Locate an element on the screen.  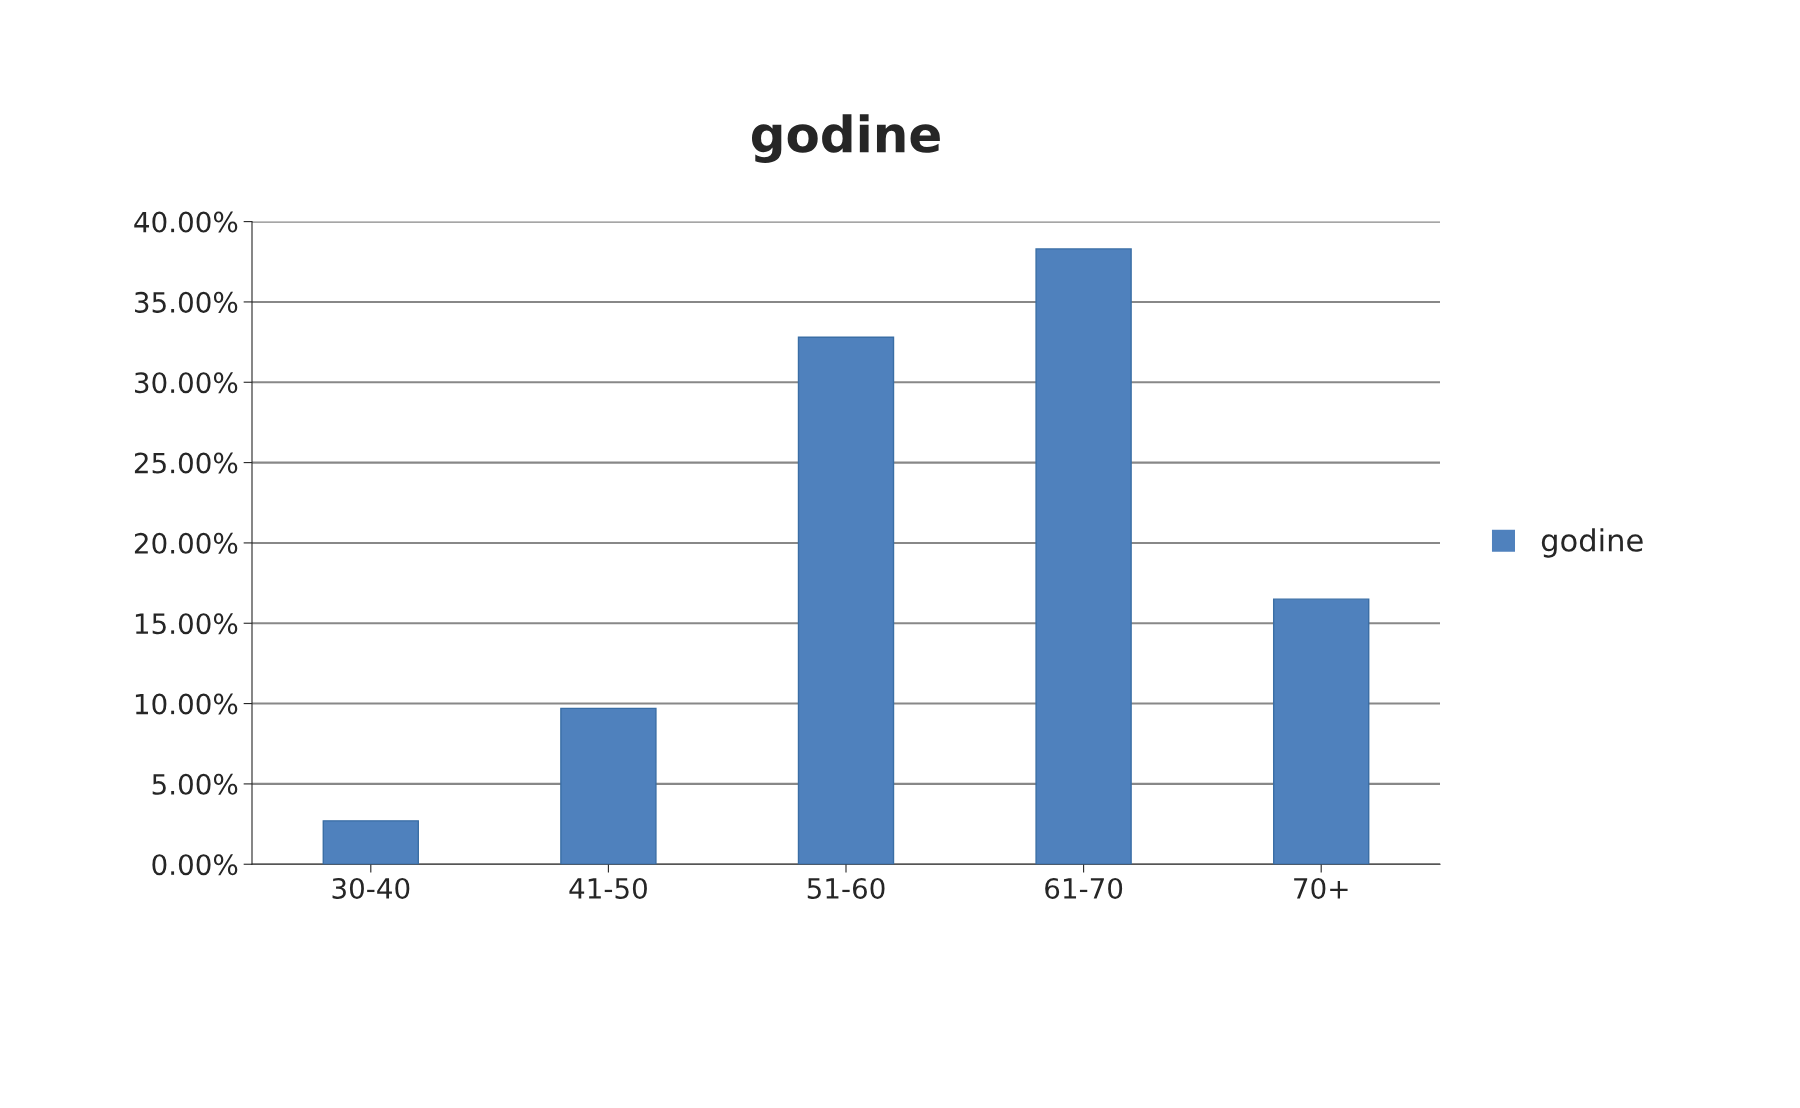
y-tick-label: 15.00% is located at coordinates (186, 624).